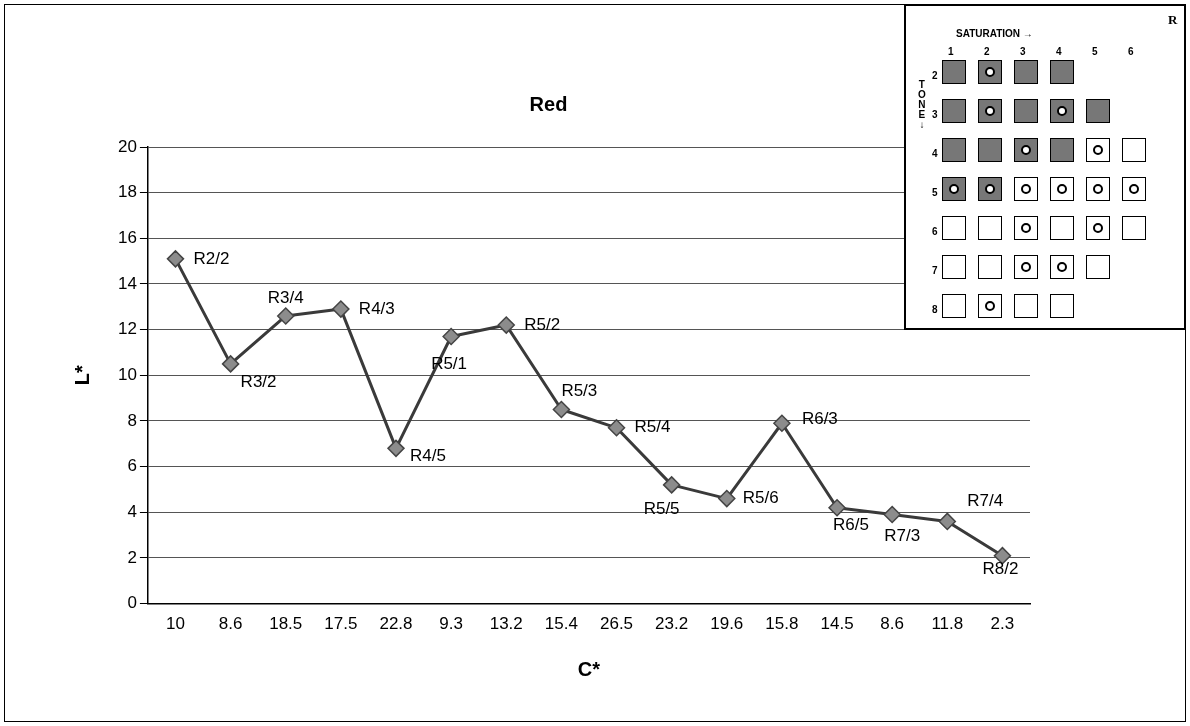 The height and width of the screenshot is (726, 1190). Describe the element at coordinates (258, 381) in the screenshot. I see `data-label: R3/2` at that location.